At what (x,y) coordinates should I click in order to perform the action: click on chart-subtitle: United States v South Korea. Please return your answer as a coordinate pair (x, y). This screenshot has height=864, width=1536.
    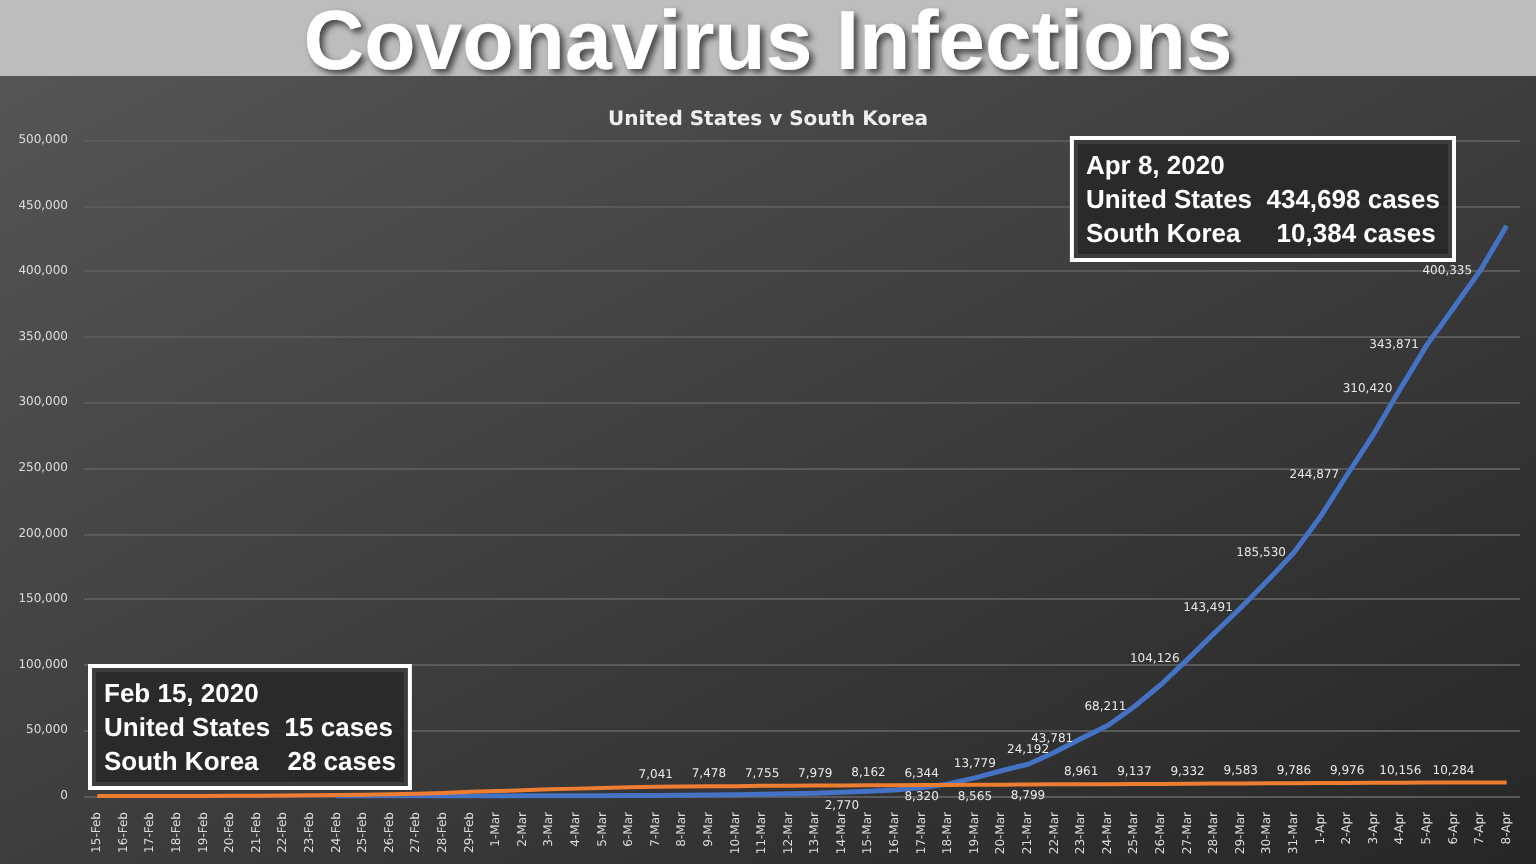
    Looking at the image, I should click on (768, 120).